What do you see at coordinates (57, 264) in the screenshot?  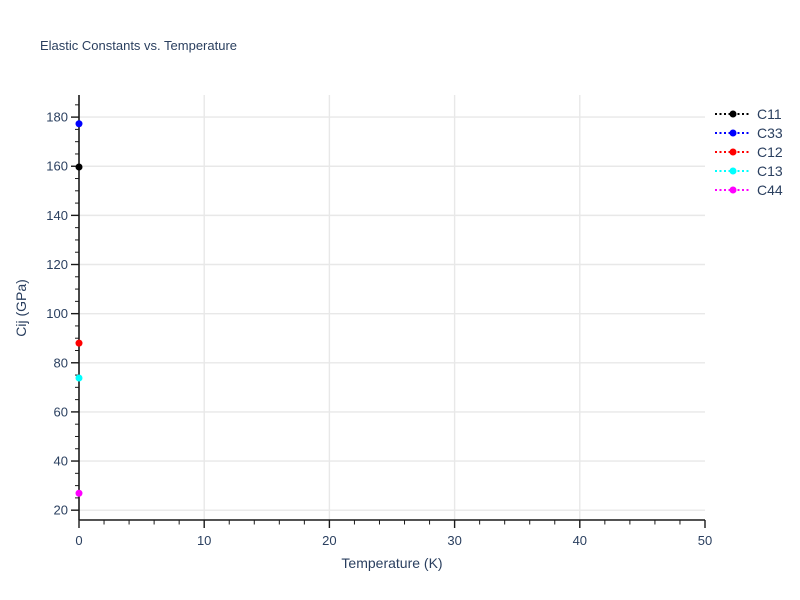 I see `y-tick-label: 120` at bounding box center [57, 264].